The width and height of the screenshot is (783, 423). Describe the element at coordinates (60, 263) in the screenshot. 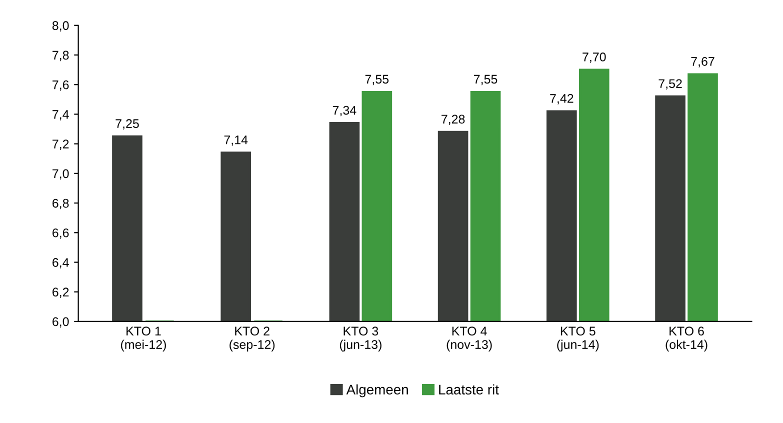

I see `y-tick-label: 6,4` at that location.